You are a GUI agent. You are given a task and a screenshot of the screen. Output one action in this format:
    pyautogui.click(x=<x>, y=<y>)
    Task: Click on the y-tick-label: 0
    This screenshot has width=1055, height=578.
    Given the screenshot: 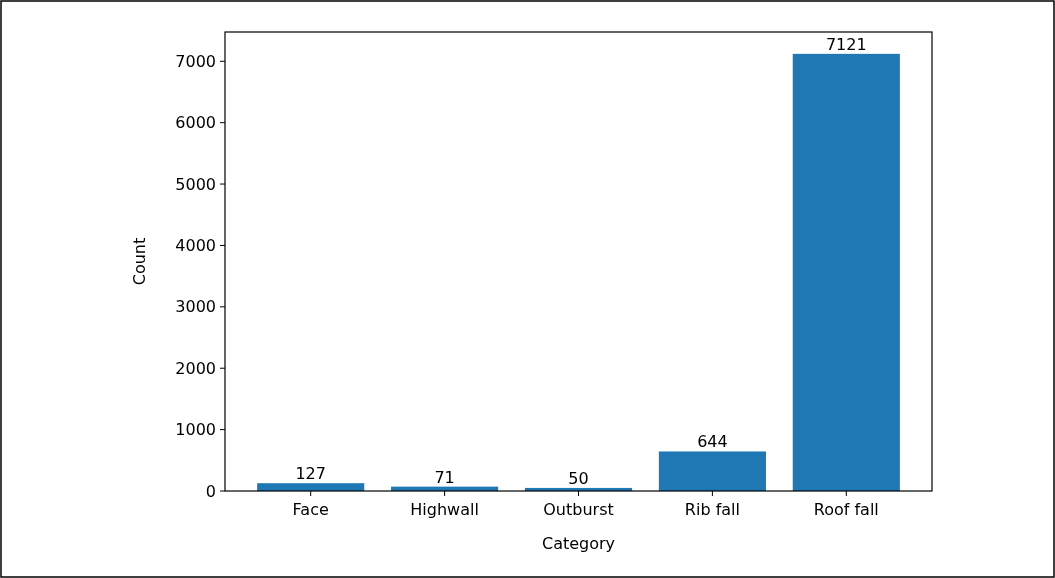 What is the action you would take?
    pyautogui.click(x=210, y=491)
    